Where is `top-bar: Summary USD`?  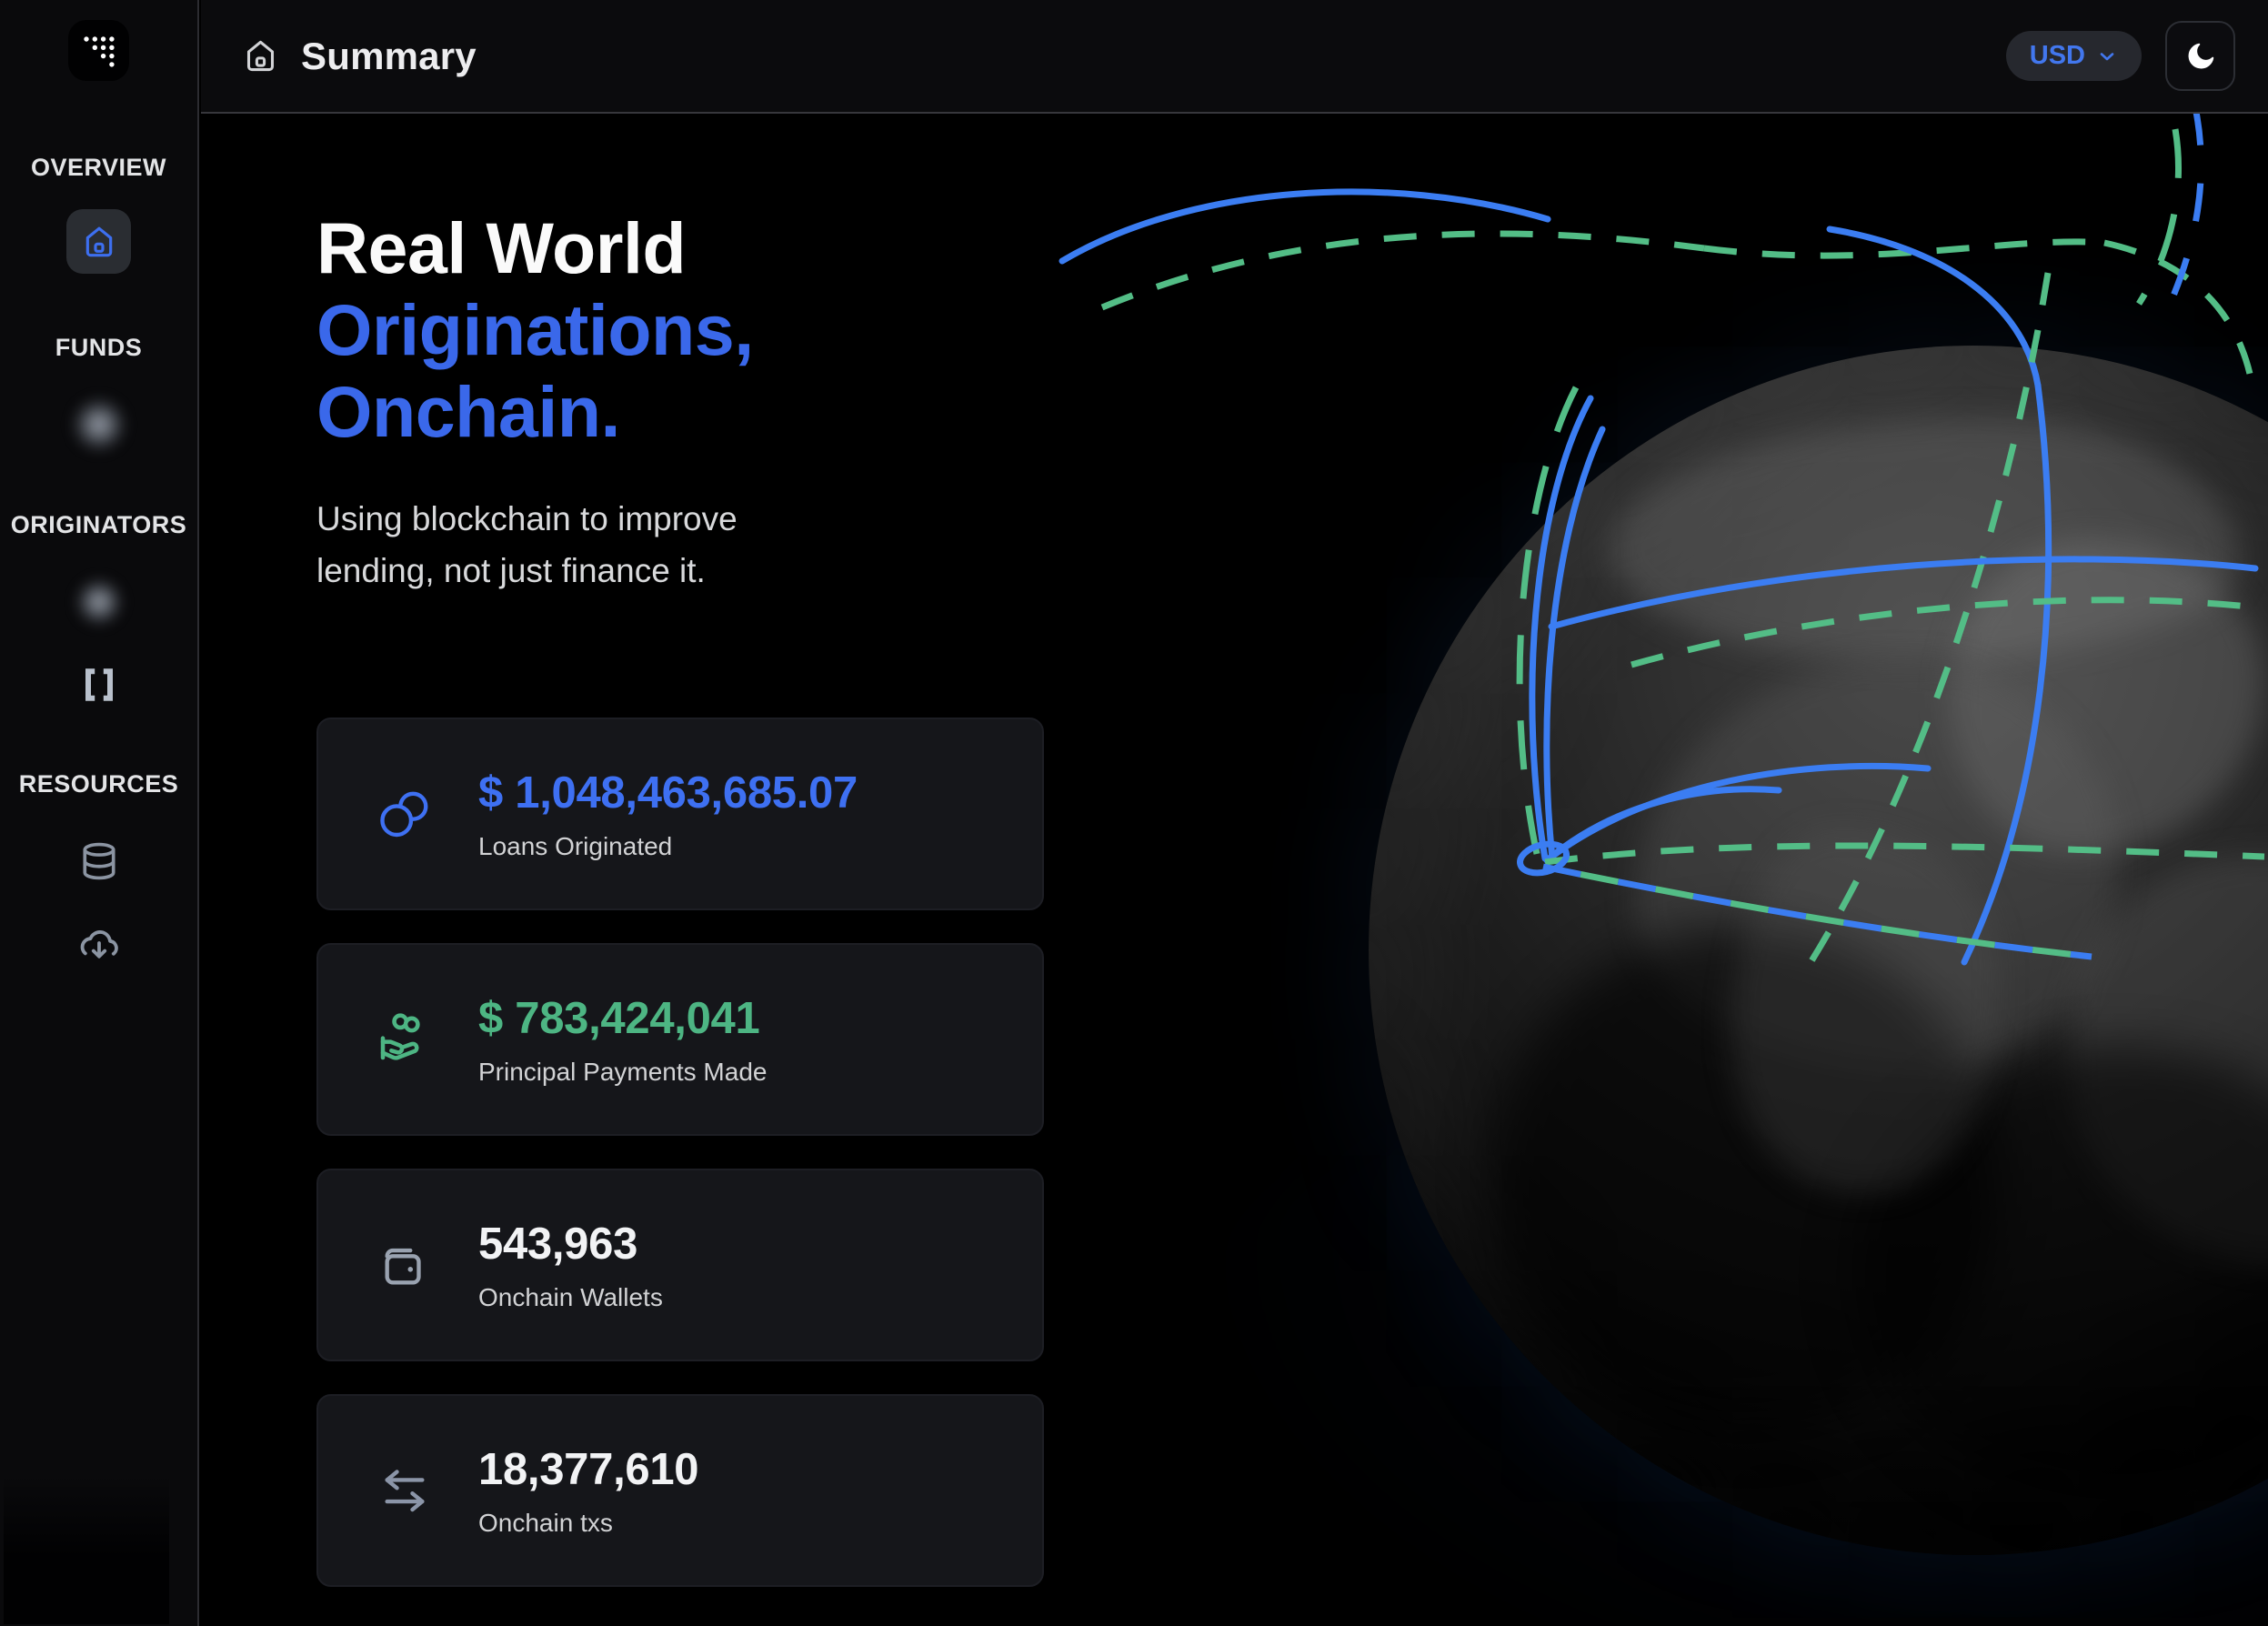 top-bar: Summary USD is located at coordinates (1234, 57).